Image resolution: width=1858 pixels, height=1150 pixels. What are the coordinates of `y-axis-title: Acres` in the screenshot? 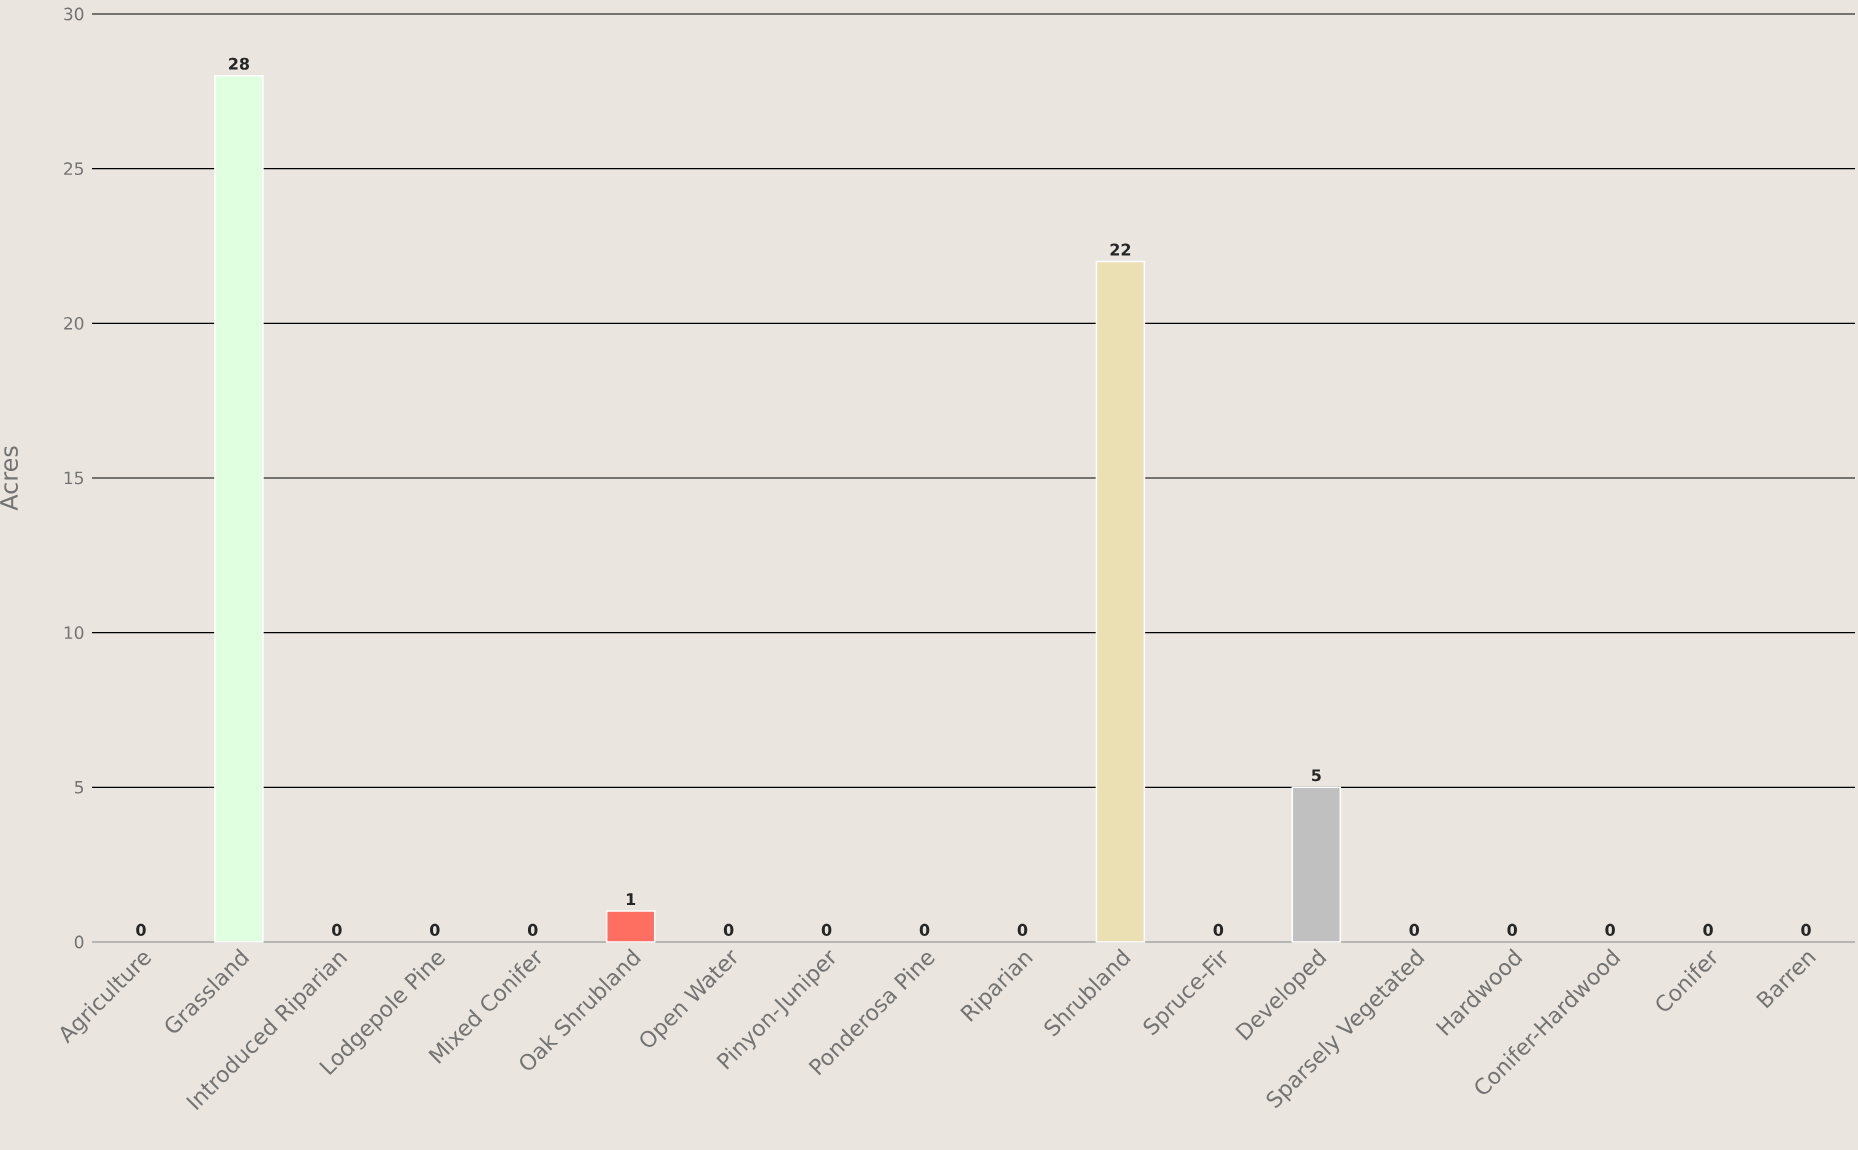 It's located at (9, 478).